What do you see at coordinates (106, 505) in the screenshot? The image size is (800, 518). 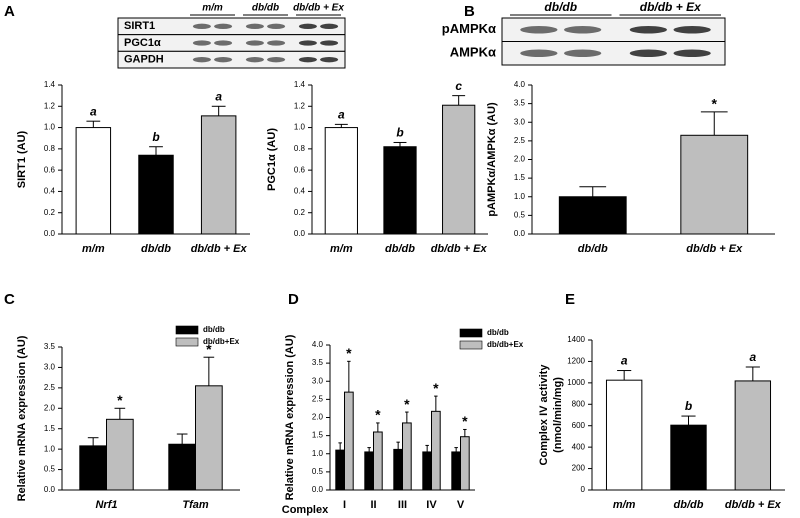 I see `x-tick-label: Nrf1` at bounding box center [106, 505].